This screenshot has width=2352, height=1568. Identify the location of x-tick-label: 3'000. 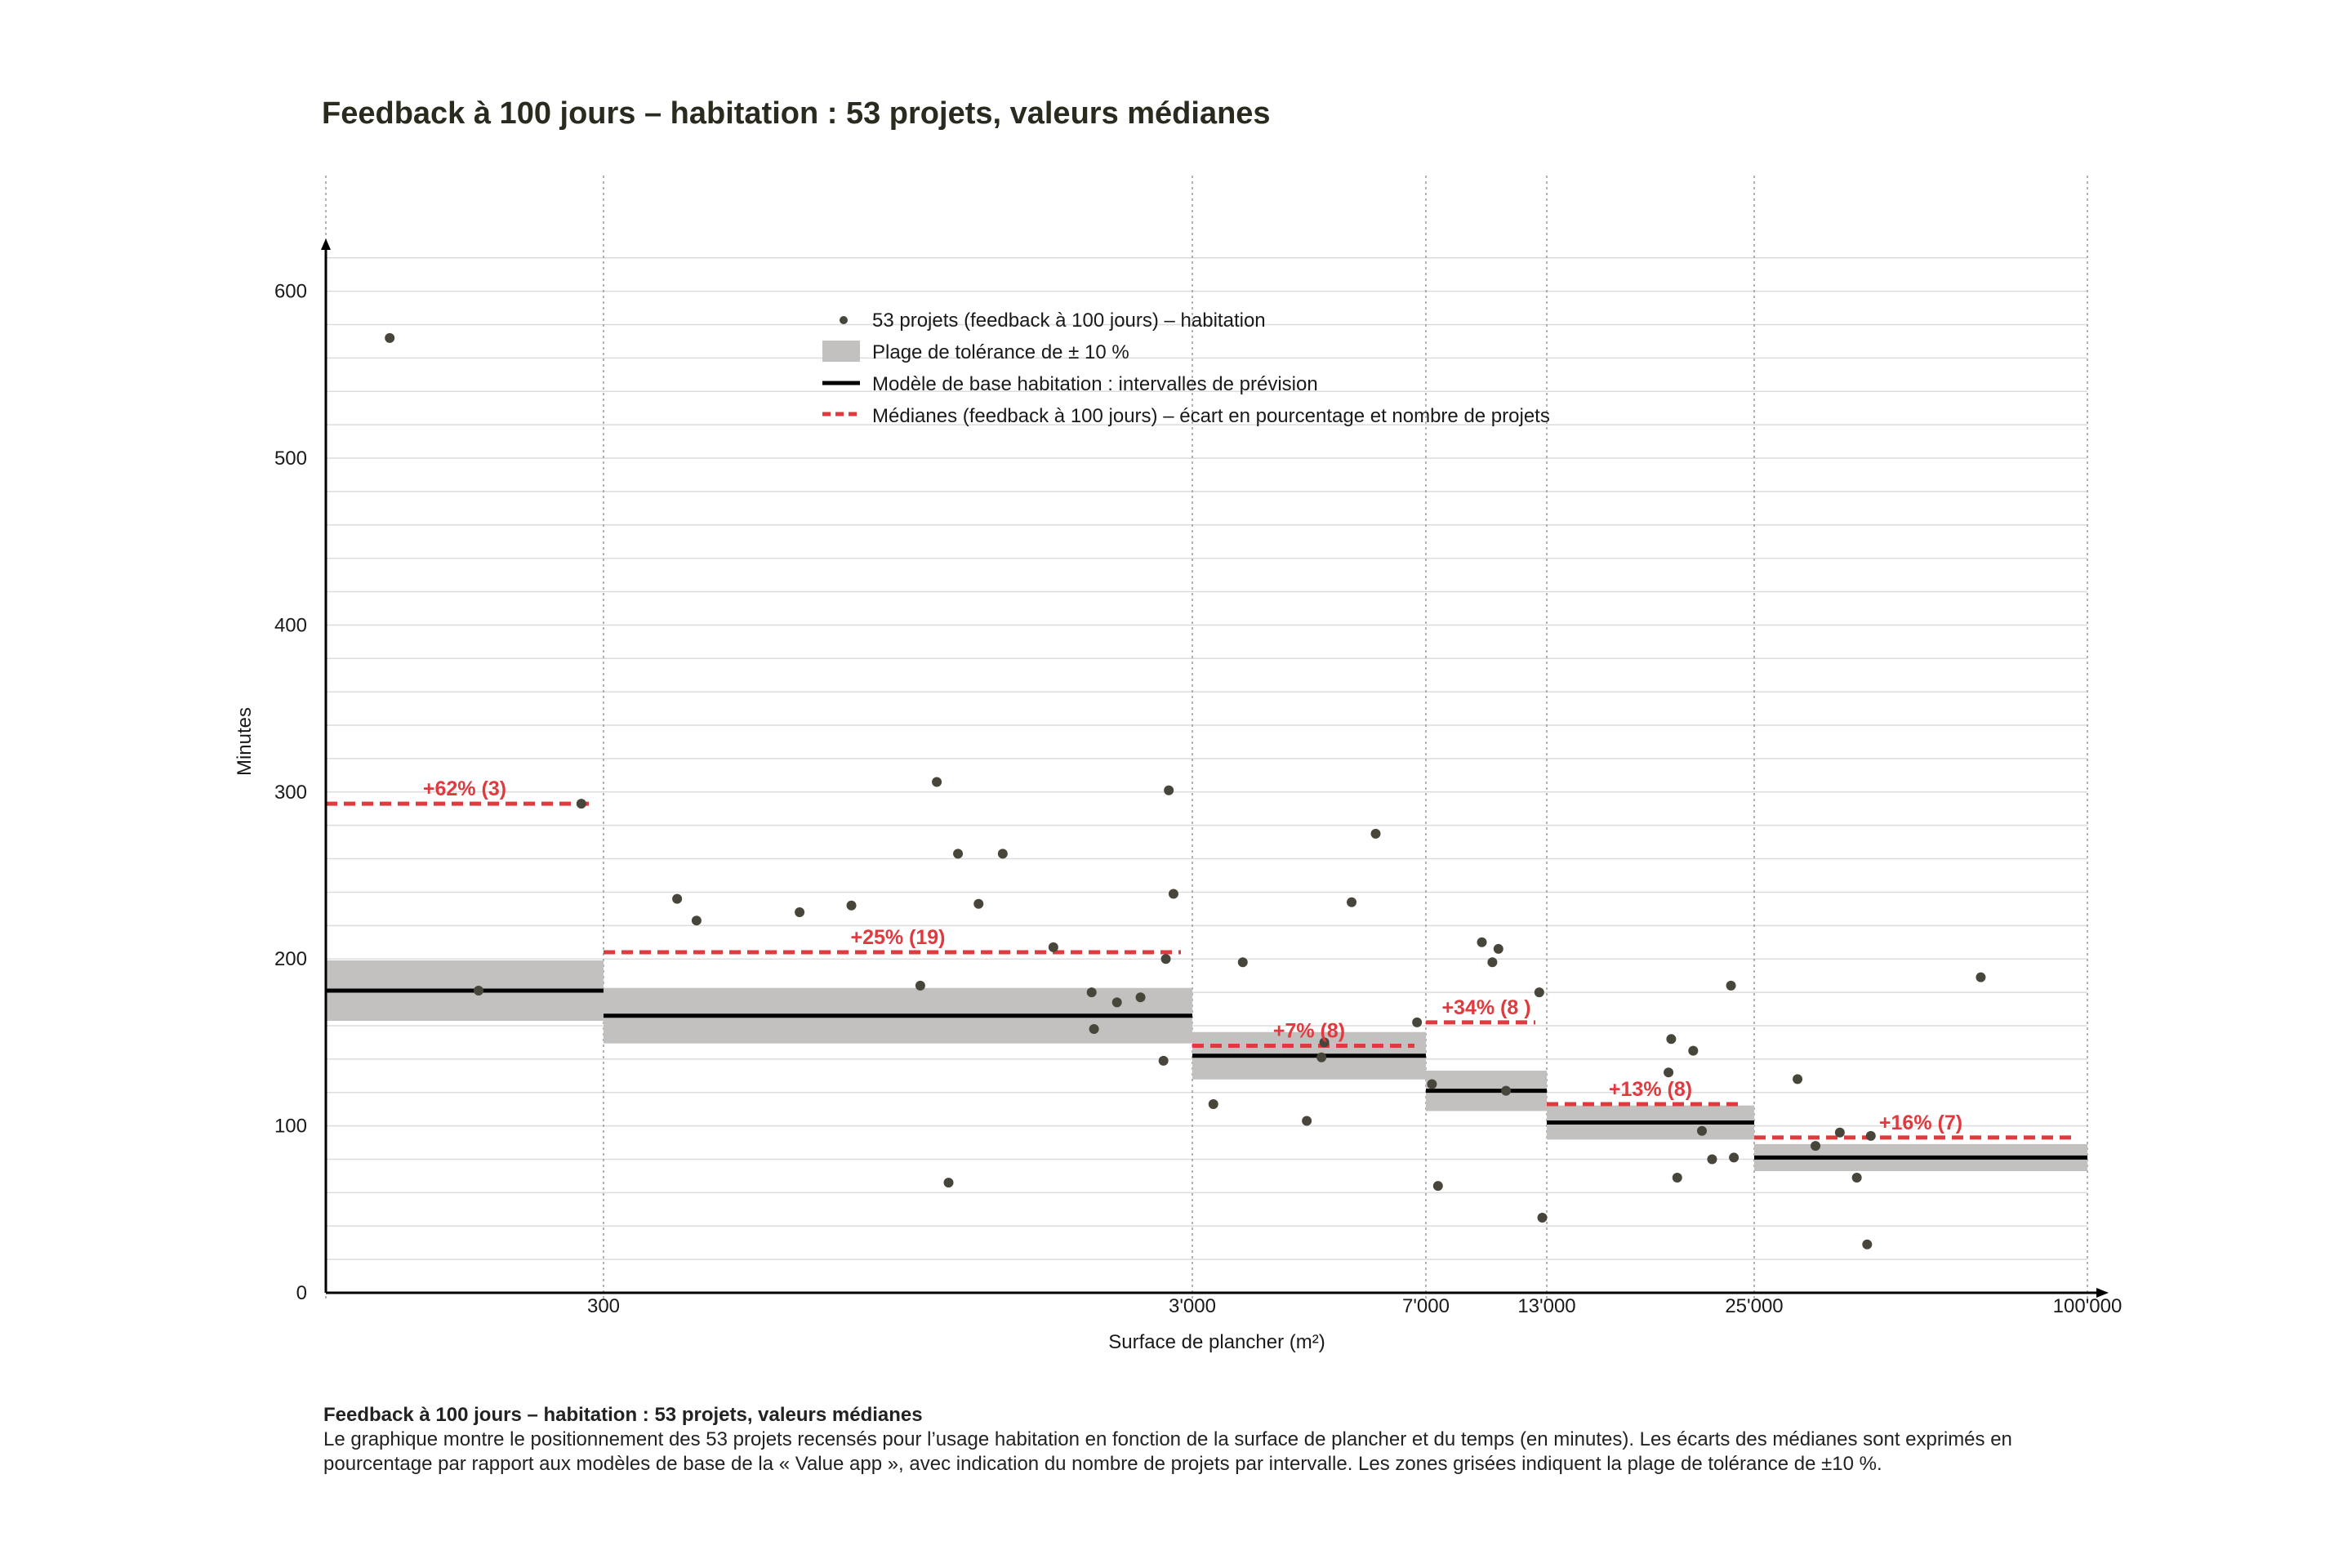
(1192, 1306).